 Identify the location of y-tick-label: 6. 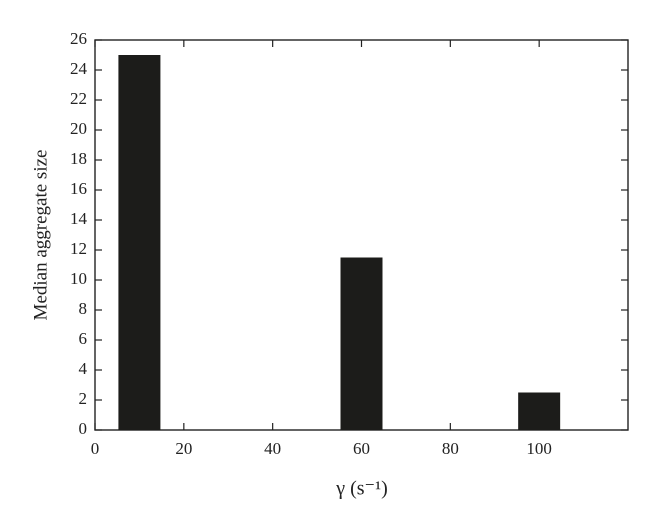
(83, 338).